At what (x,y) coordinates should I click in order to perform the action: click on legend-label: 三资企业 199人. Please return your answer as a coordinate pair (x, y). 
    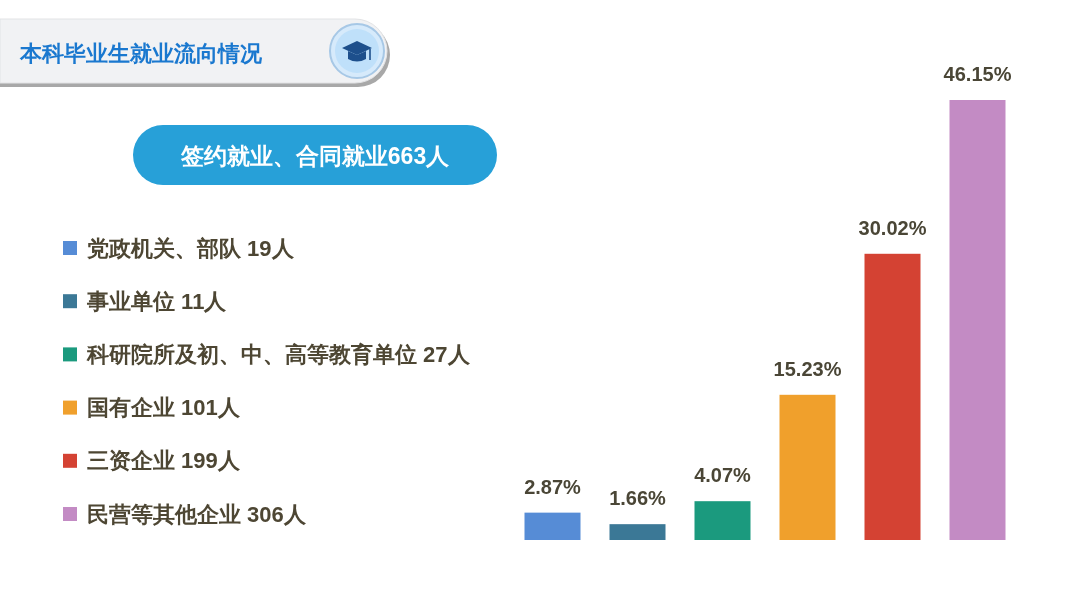
    Looking at the image, I should click on (164, 461).